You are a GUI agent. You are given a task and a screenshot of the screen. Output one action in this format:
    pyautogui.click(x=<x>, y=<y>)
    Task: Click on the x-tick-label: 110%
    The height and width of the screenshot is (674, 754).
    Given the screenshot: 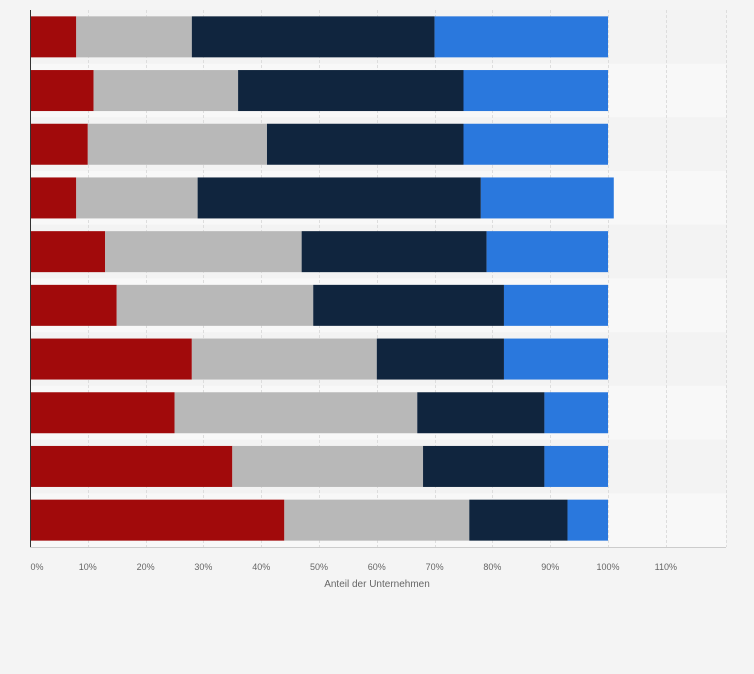 What is the action you would take?
    pyautogui.click(x=666, y=567)
    